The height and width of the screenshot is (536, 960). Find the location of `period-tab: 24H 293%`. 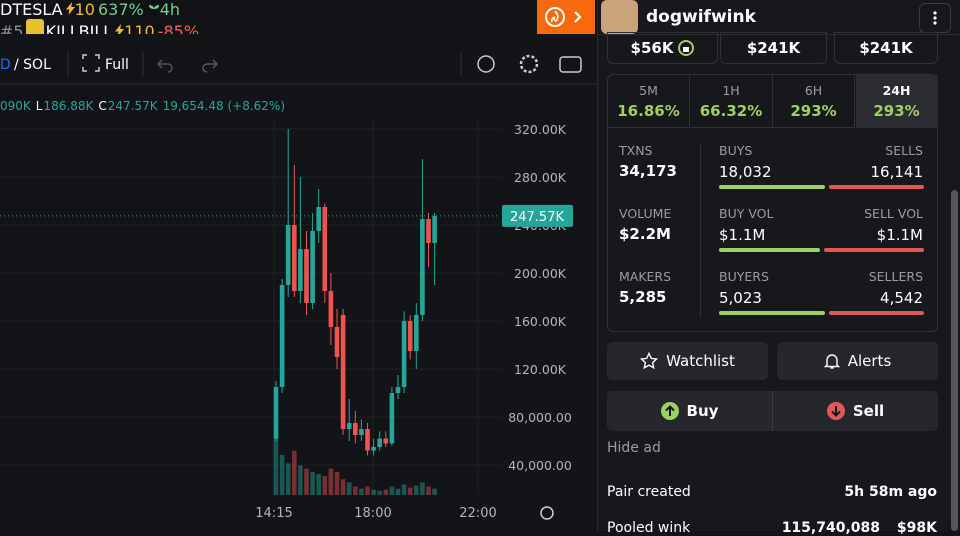

period-tab: 24H 293% is located at coordinates (896, 101).